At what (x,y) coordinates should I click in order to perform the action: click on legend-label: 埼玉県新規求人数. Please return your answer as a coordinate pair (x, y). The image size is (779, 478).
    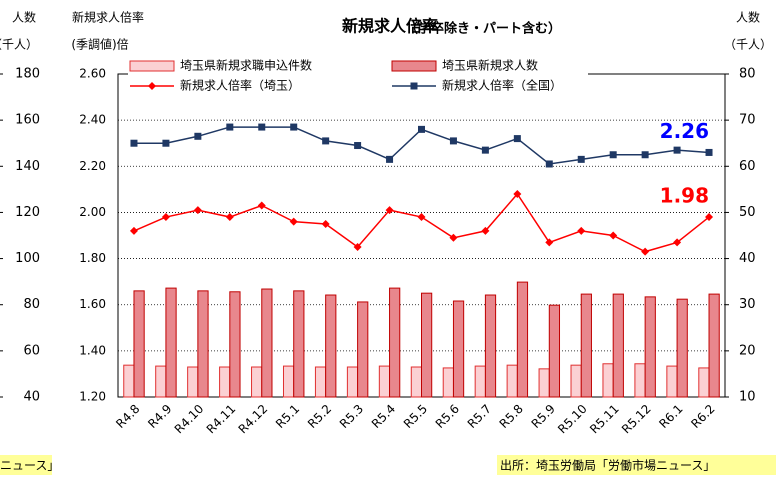
    Looking at the image, I should click on (490, 65).